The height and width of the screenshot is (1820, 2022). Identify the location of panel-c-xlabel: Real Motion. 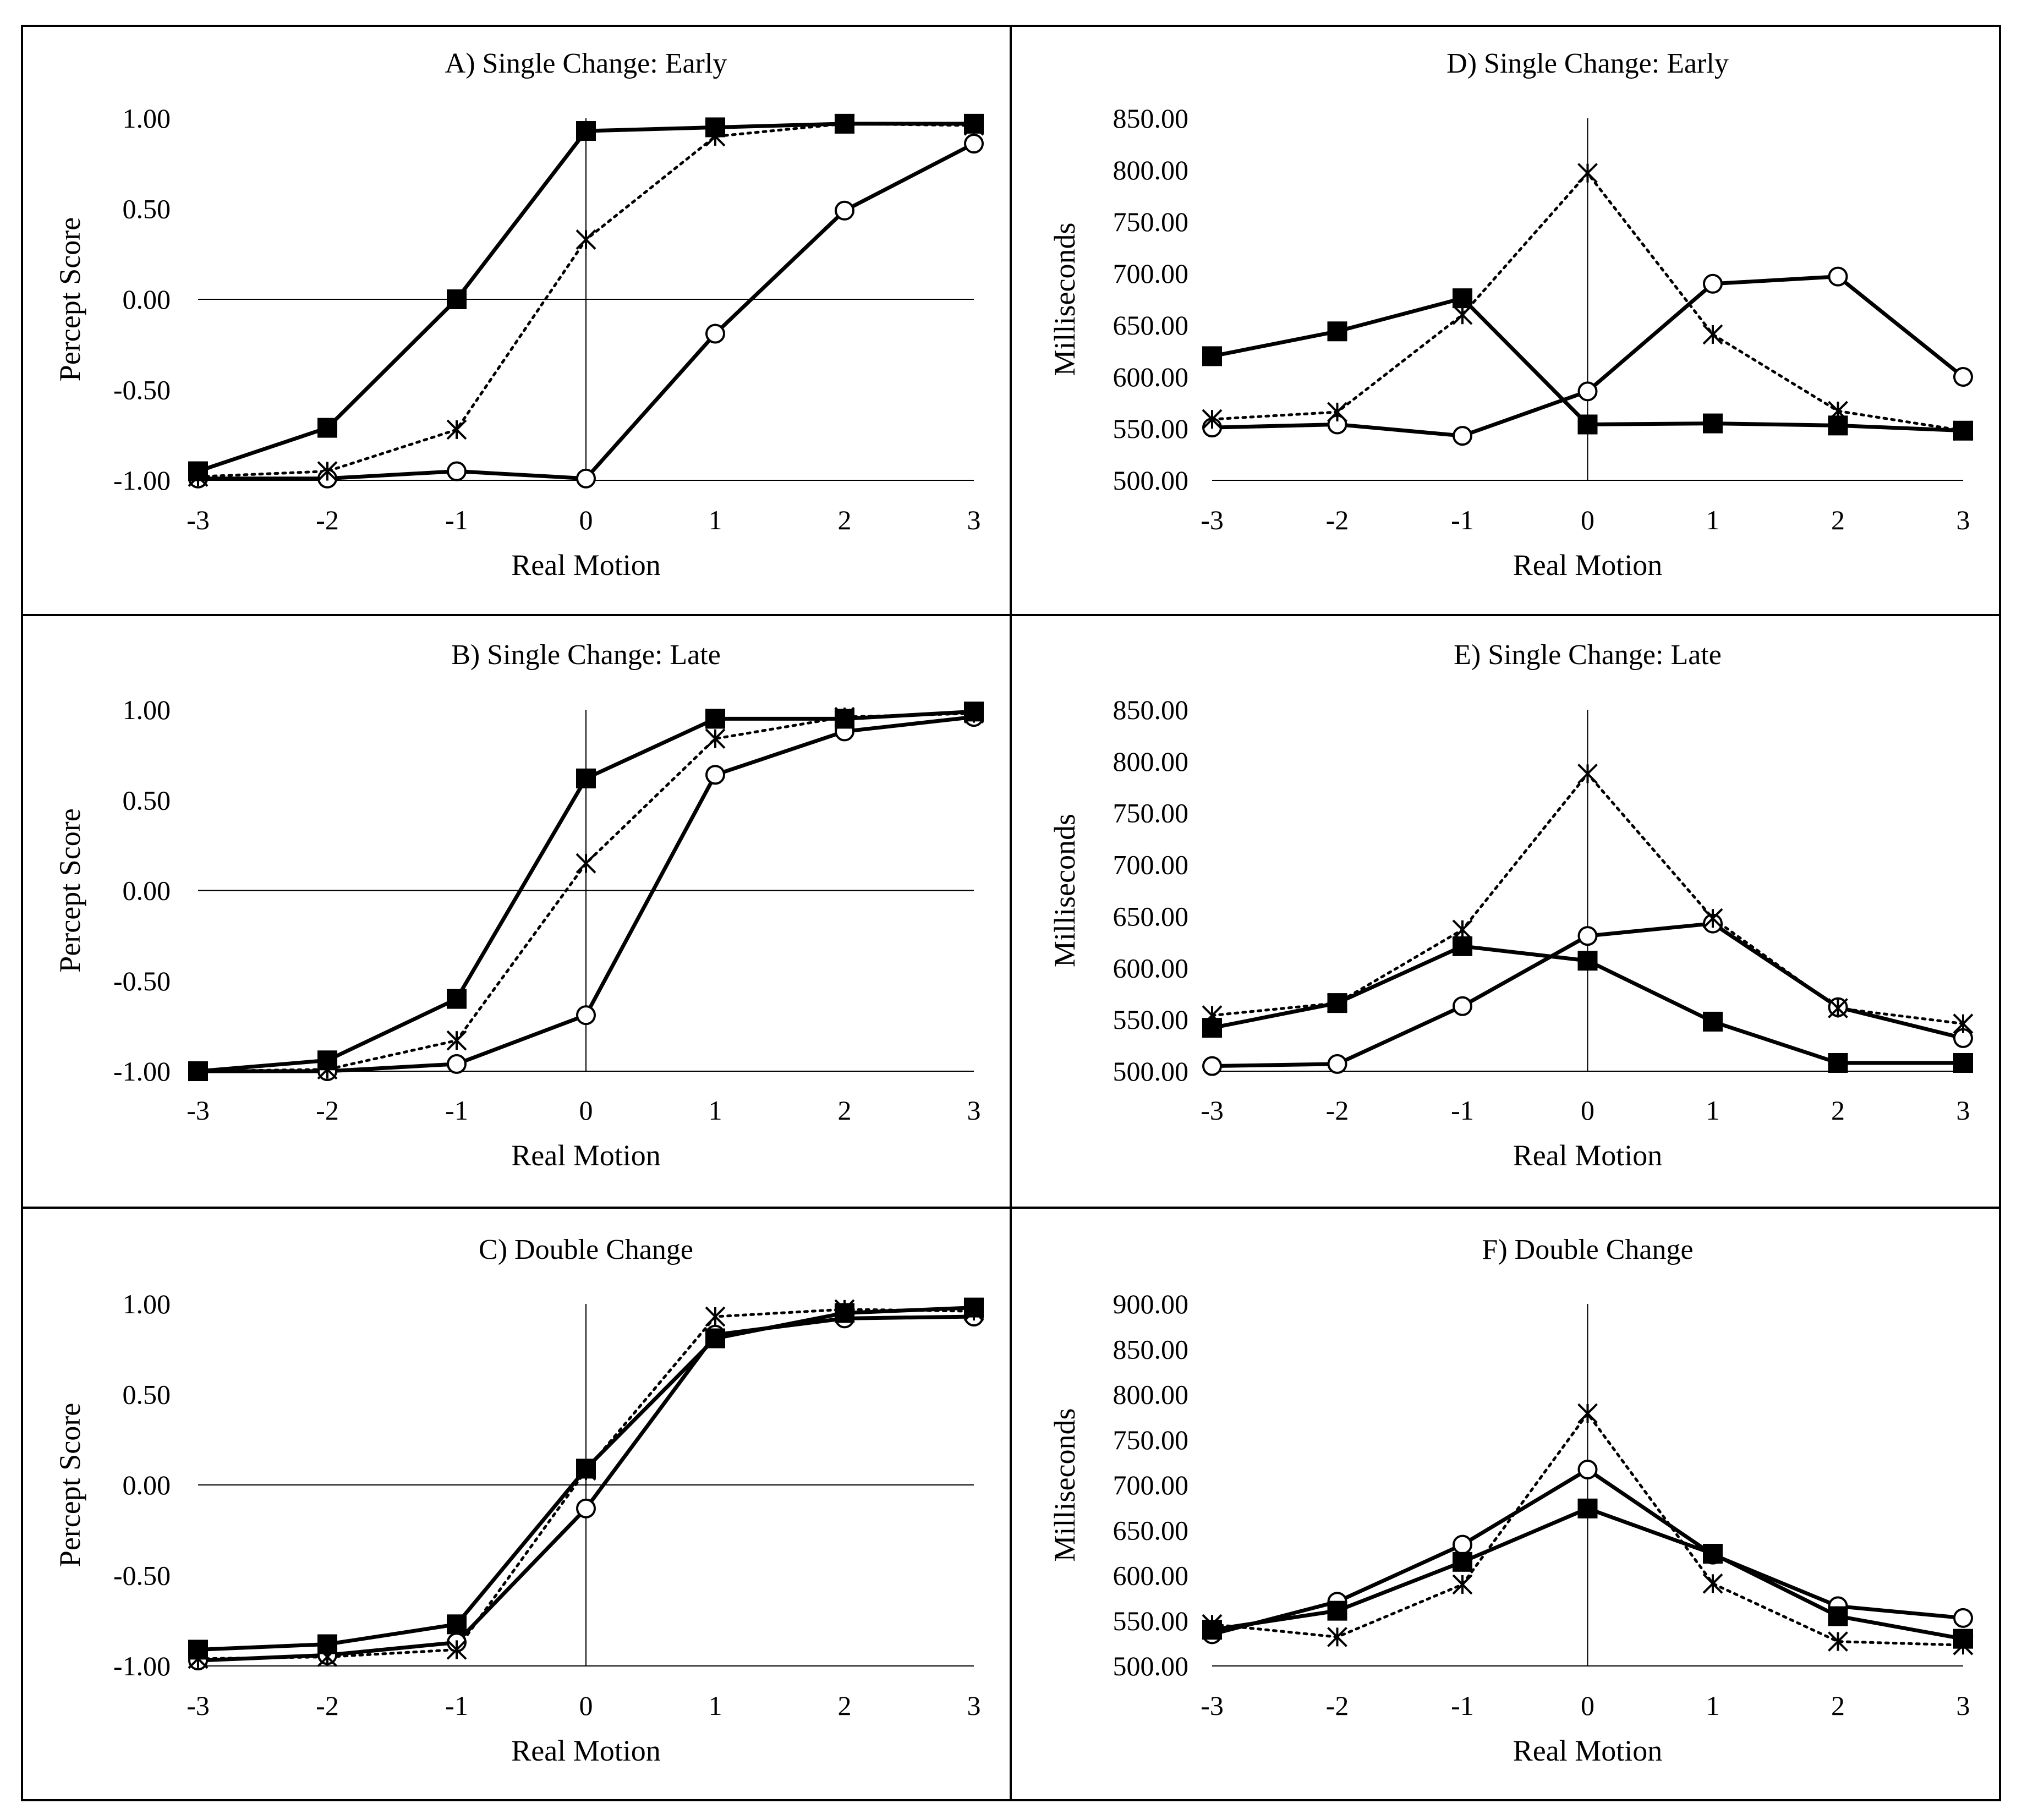
(585, 1750).